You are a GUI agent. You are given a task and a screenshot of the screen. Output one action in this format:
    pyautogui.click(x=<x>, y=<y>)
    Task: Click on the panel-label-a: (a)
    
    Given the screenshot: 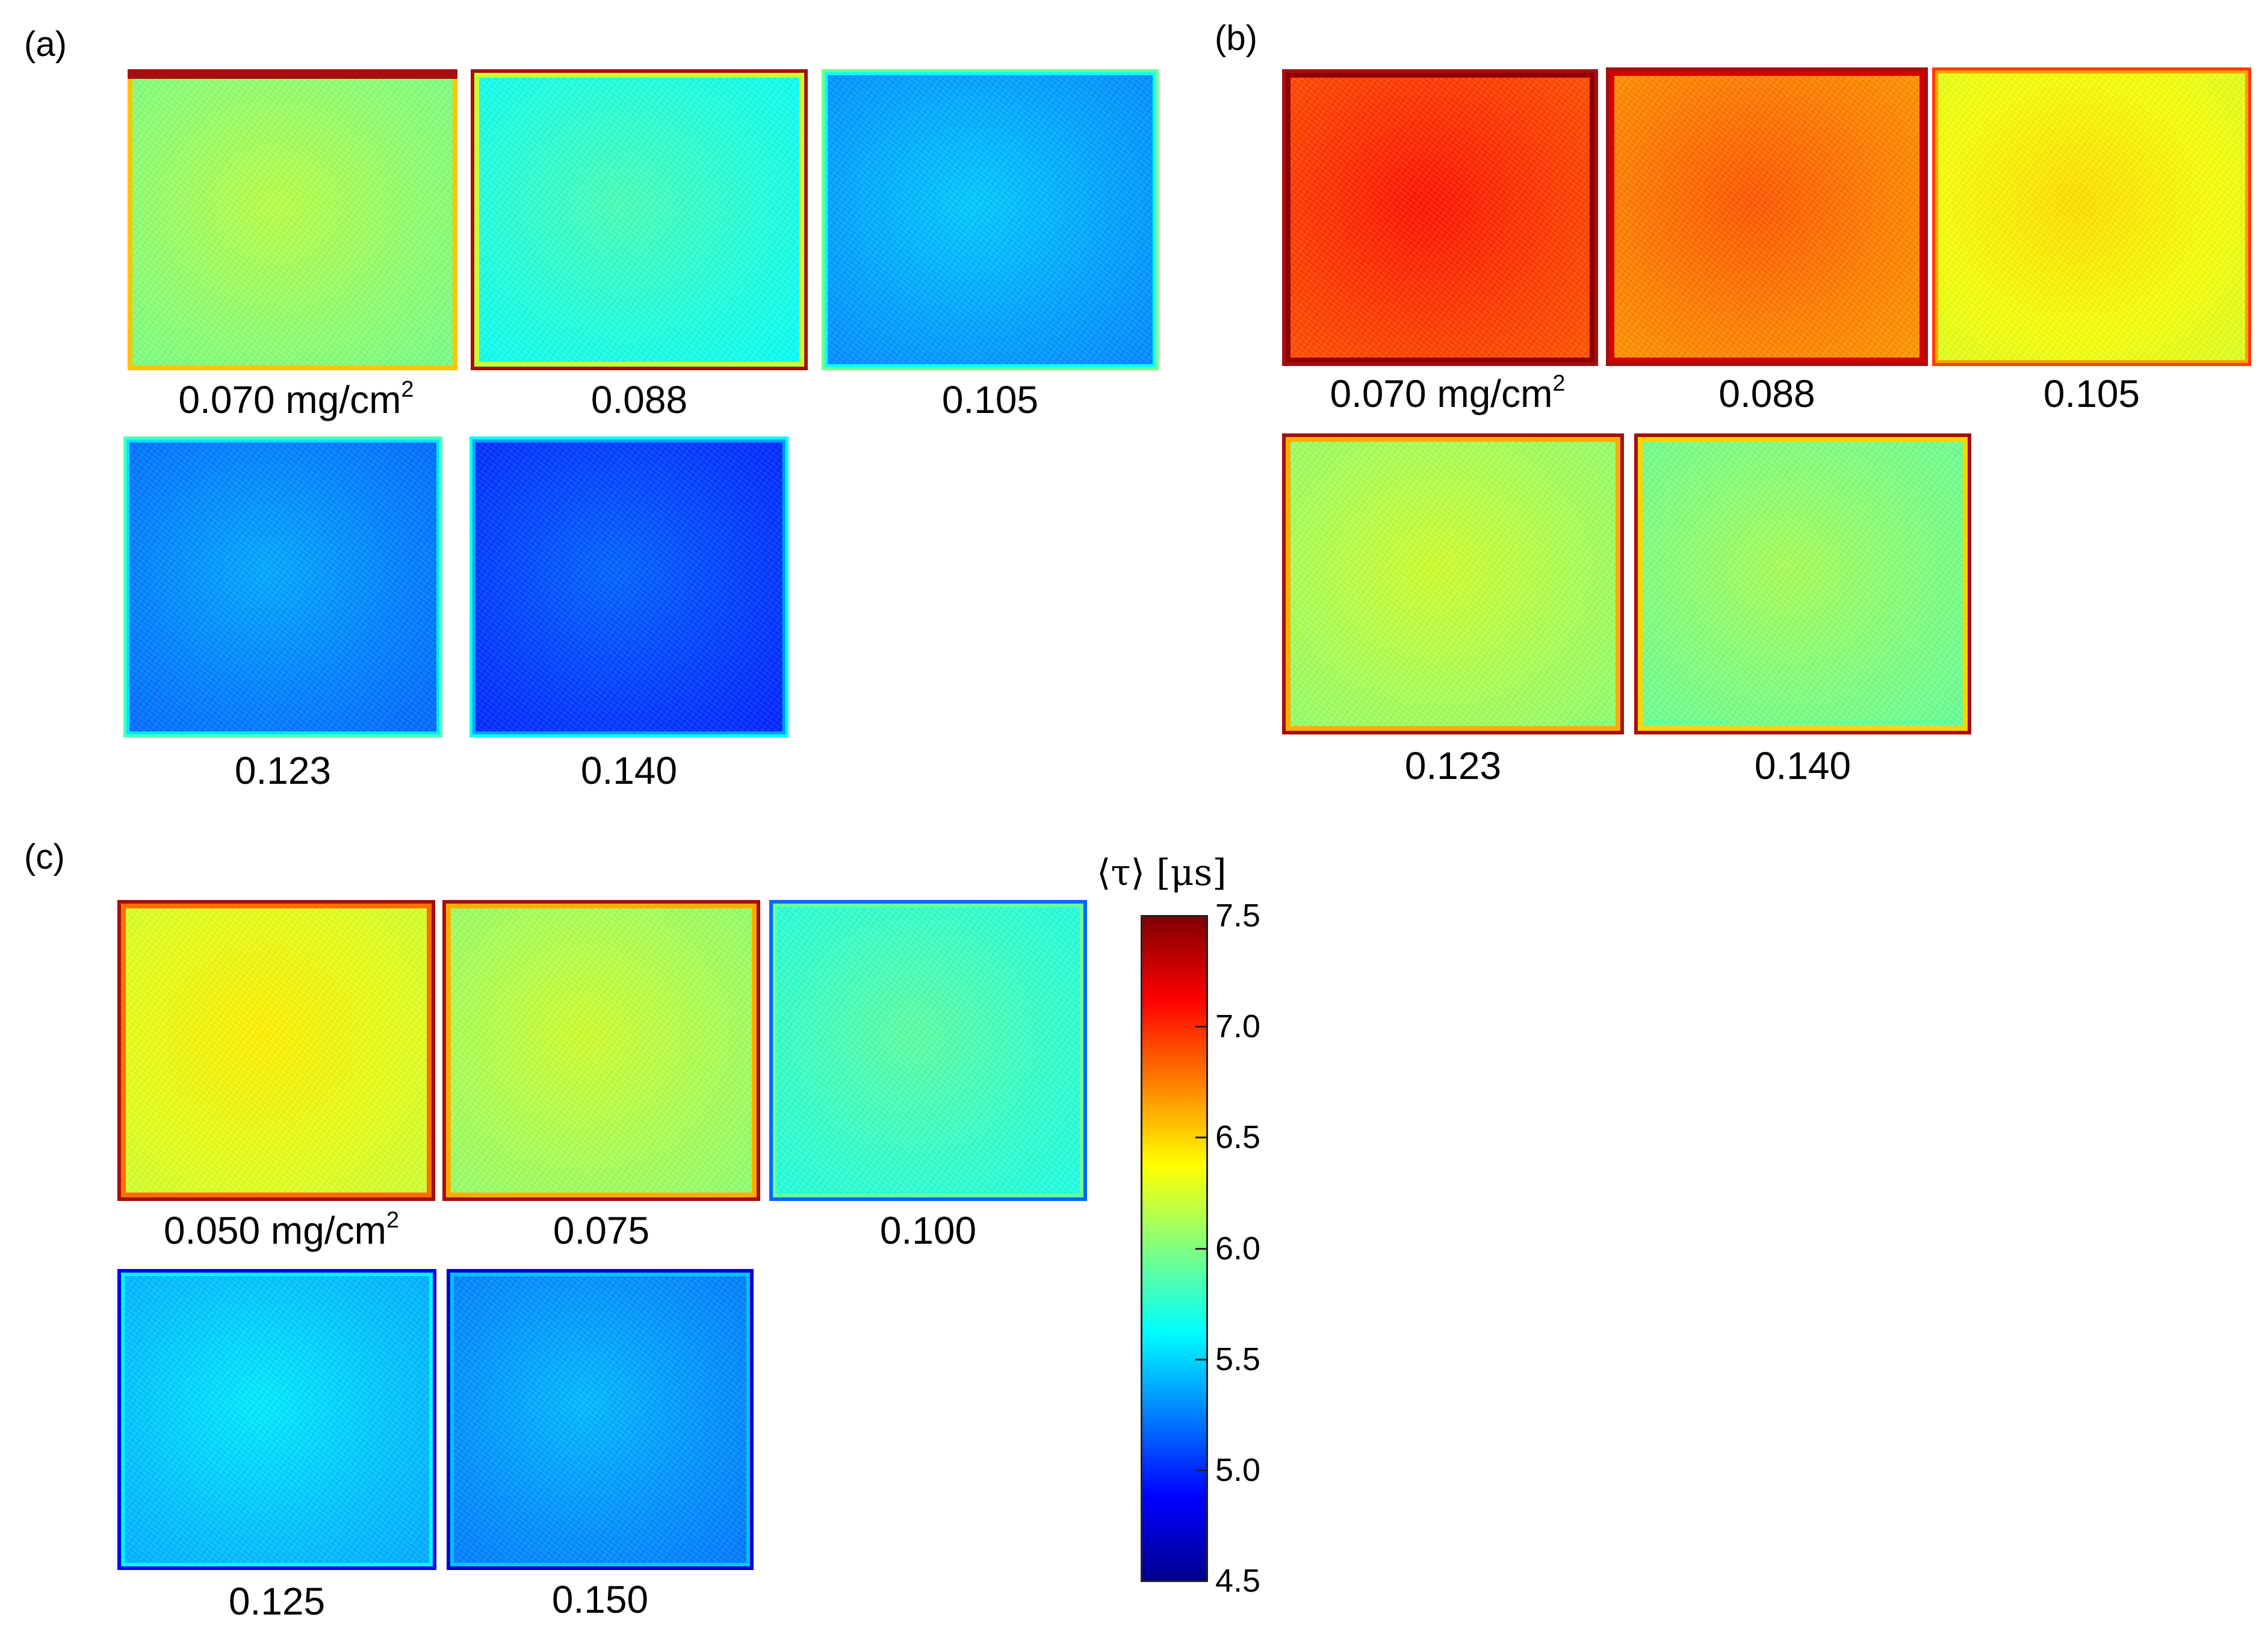 What is the action you would take?
    pyautogui.click(x=45, y=45)
    